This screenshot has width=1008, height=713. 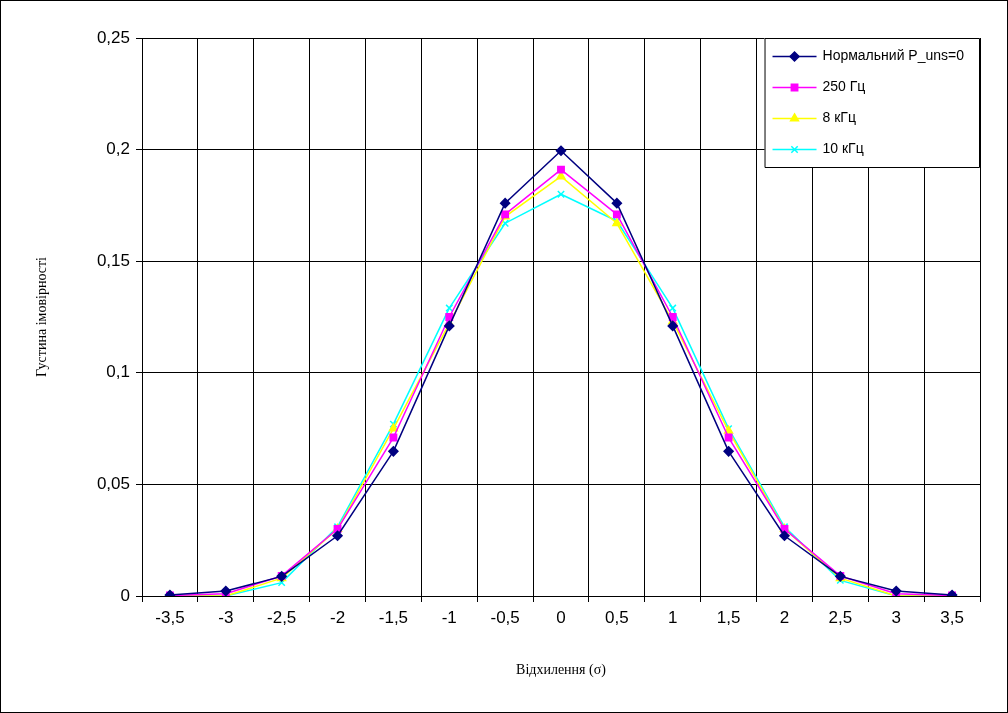 What do you see at coordinates (226, 617) in the screenshot?
I see `x-tick-label: -3` at bounding box center [226, 617].